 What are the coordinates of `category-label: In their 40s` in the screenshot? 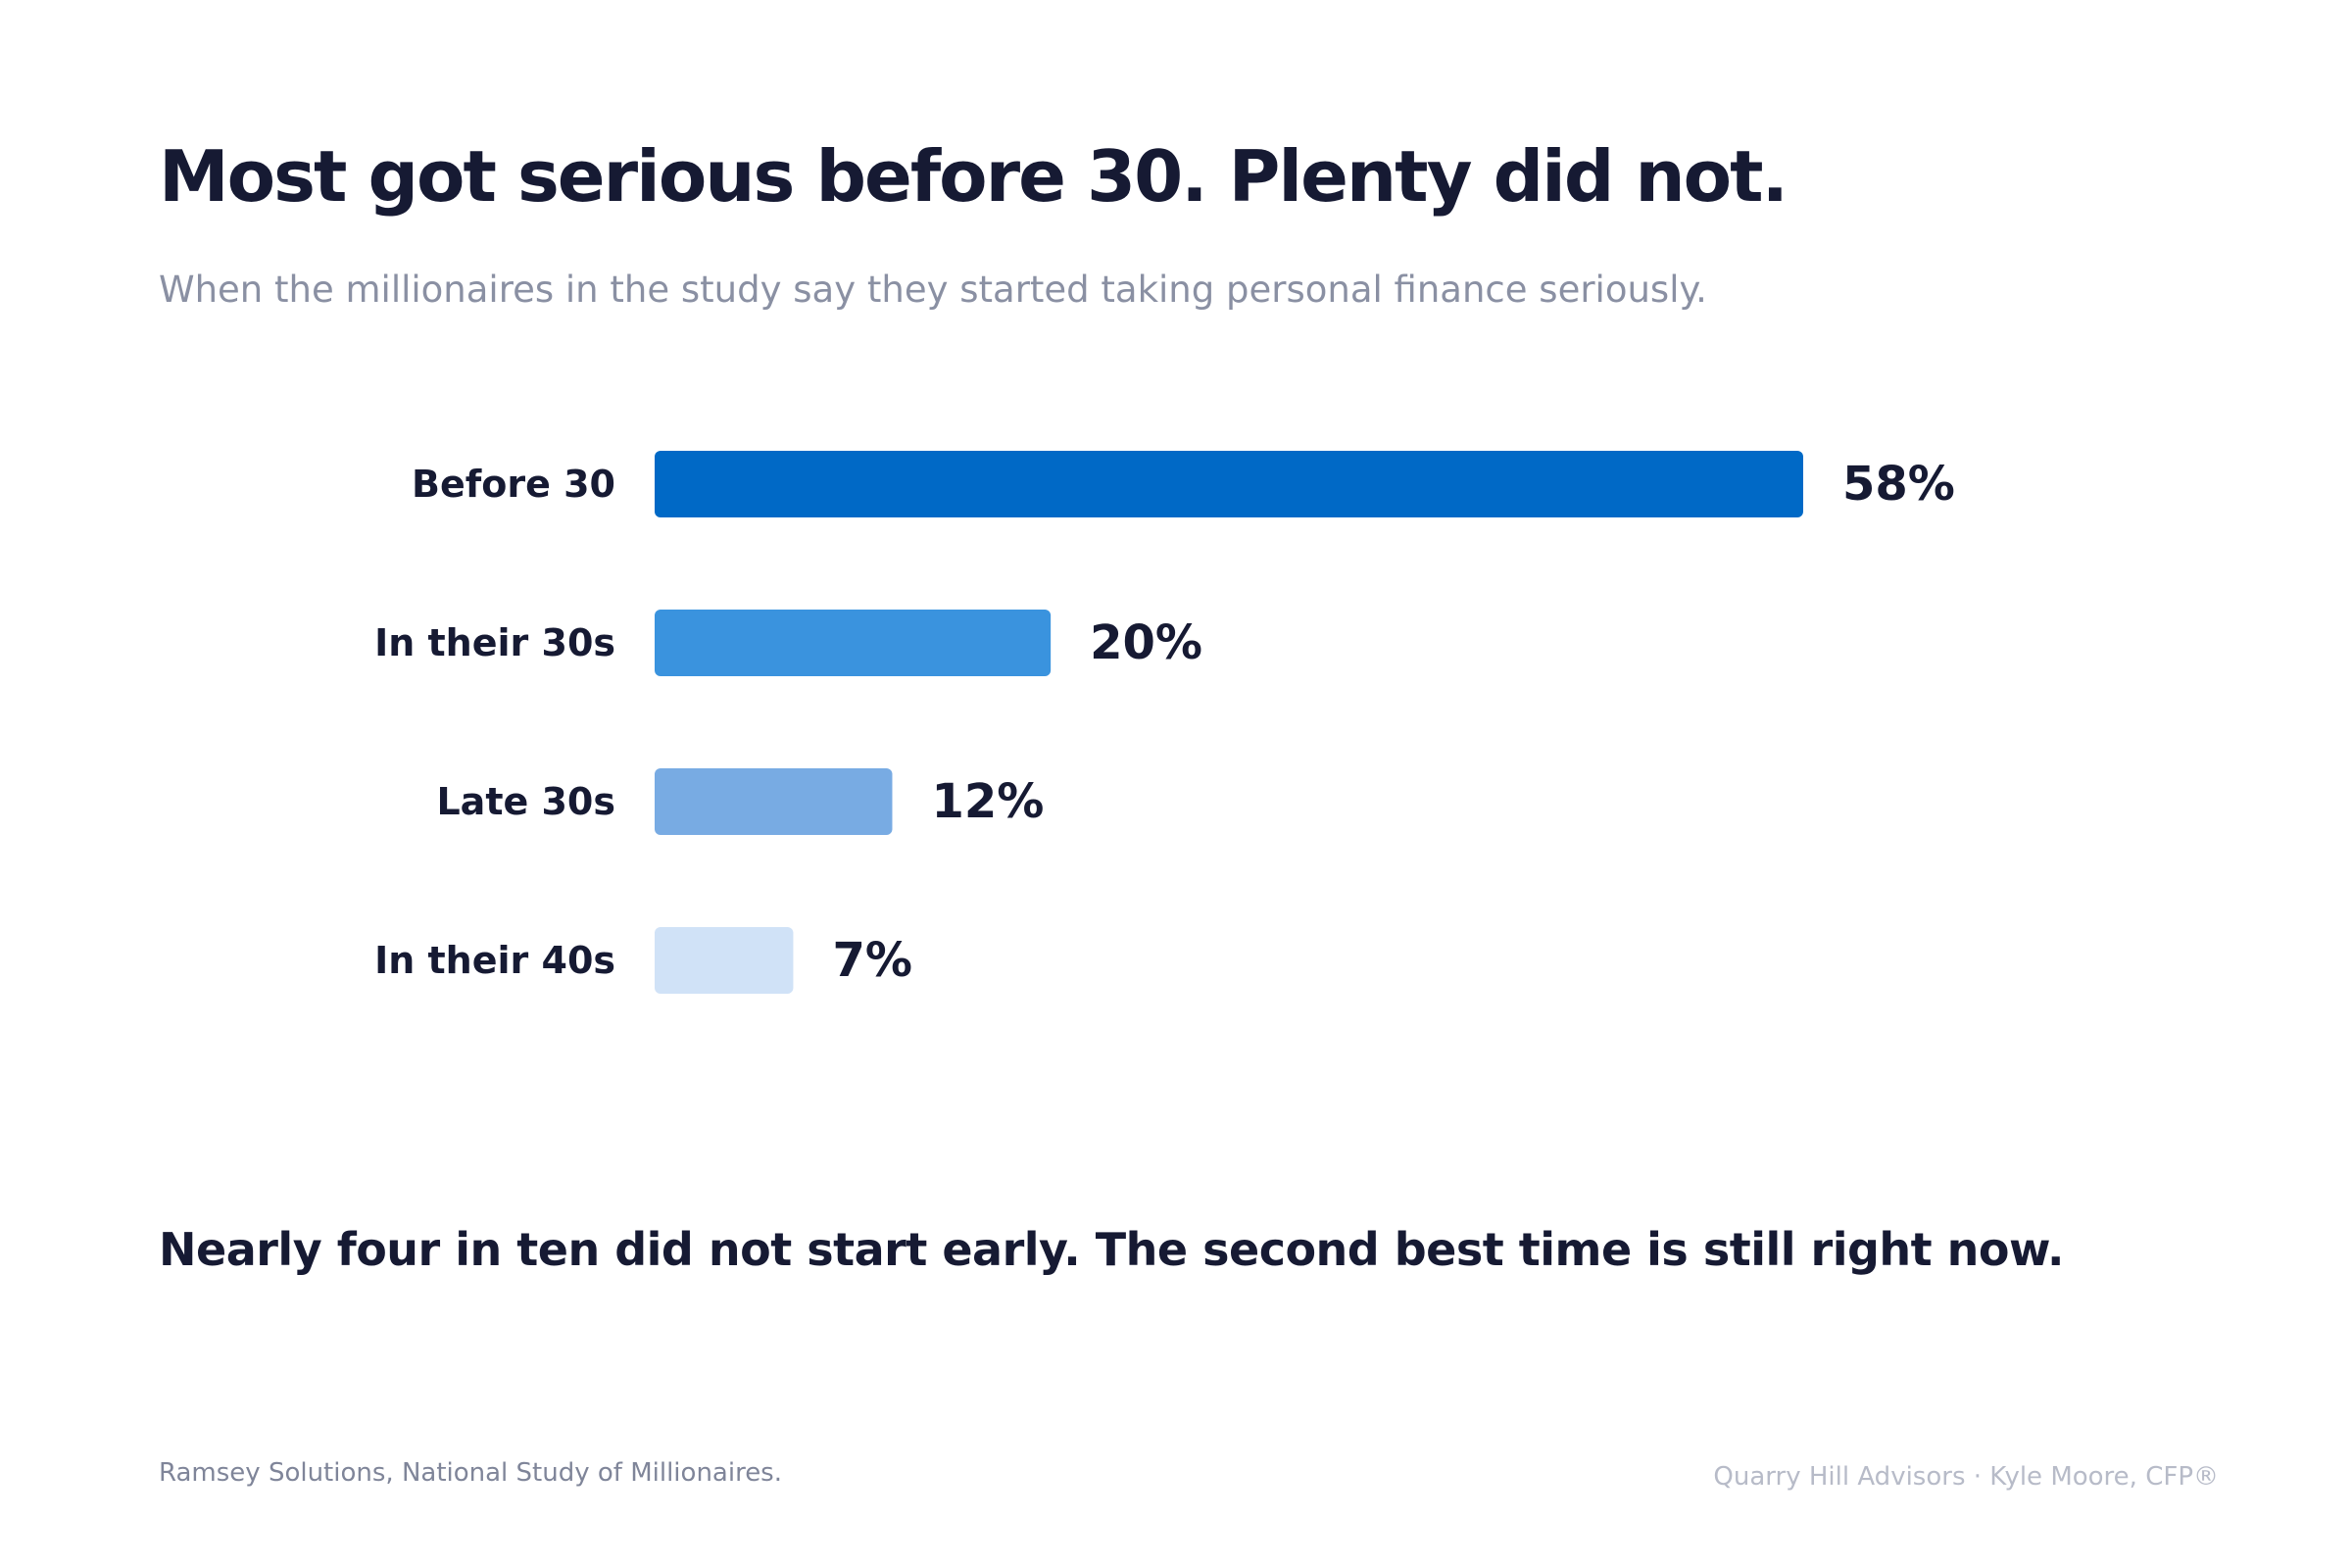 It's located at (494, 960).